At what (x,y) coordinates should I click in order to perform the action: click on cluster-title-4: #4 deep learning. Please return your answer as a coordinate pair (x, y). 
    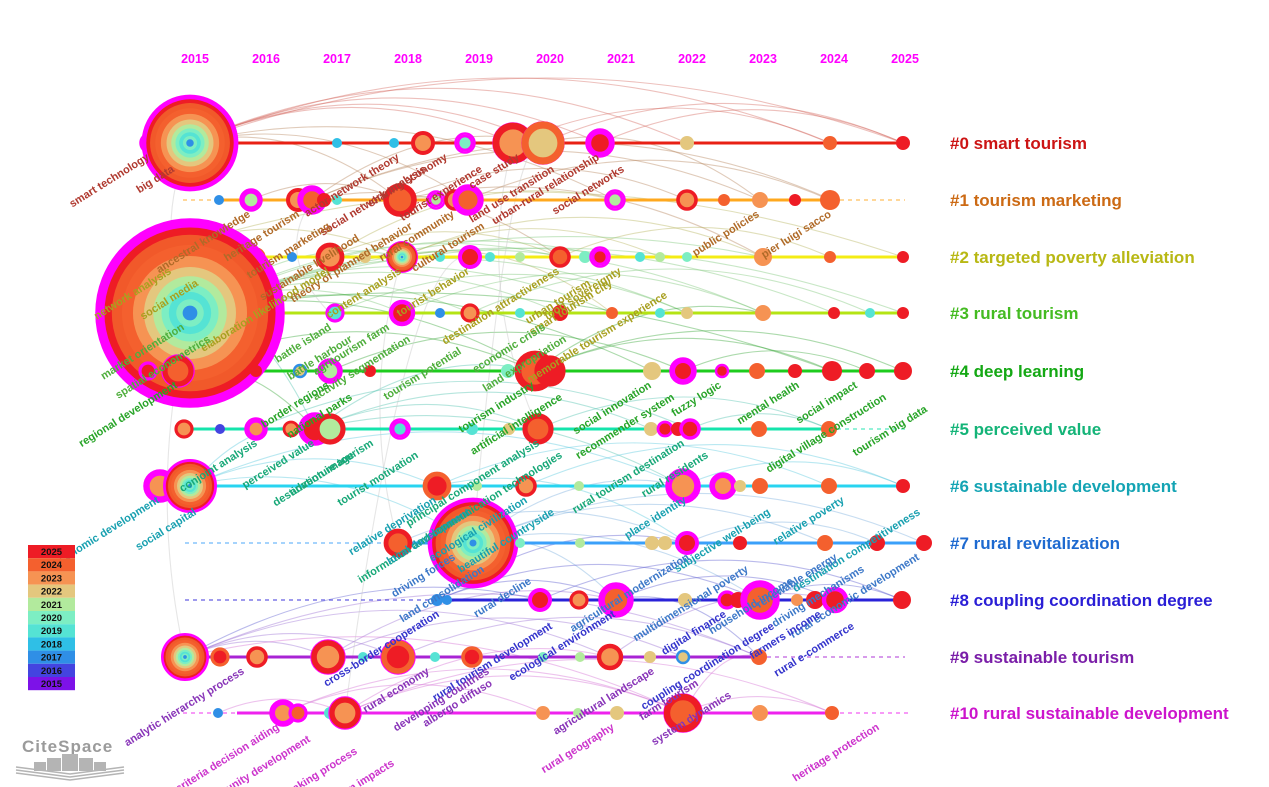
    Looking at the image, I should click on (1017, 371).